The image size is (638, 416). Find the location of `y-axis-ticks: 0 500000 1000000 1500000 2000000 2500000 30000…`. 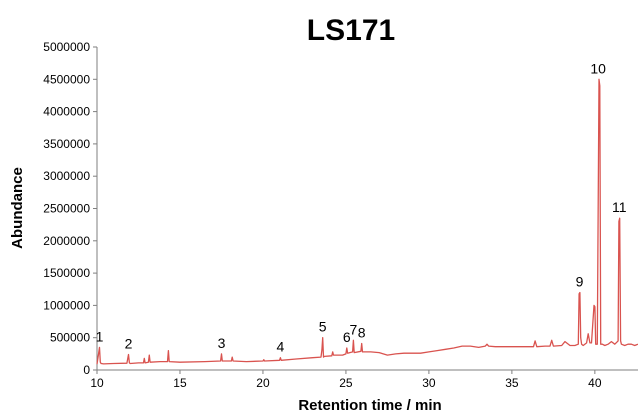

y-axis-ticks: 0 500000 1000000 1500000 2000000 2500000 30000… is located at coordinates (70, 208).